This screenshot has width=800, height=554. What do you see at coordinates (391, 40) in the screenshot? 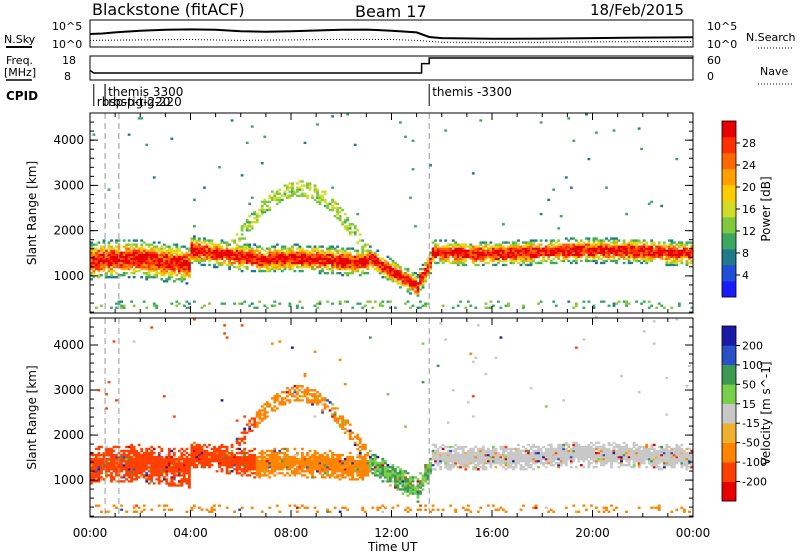
I see `search-noise-line` at bounding box center [391, 40].